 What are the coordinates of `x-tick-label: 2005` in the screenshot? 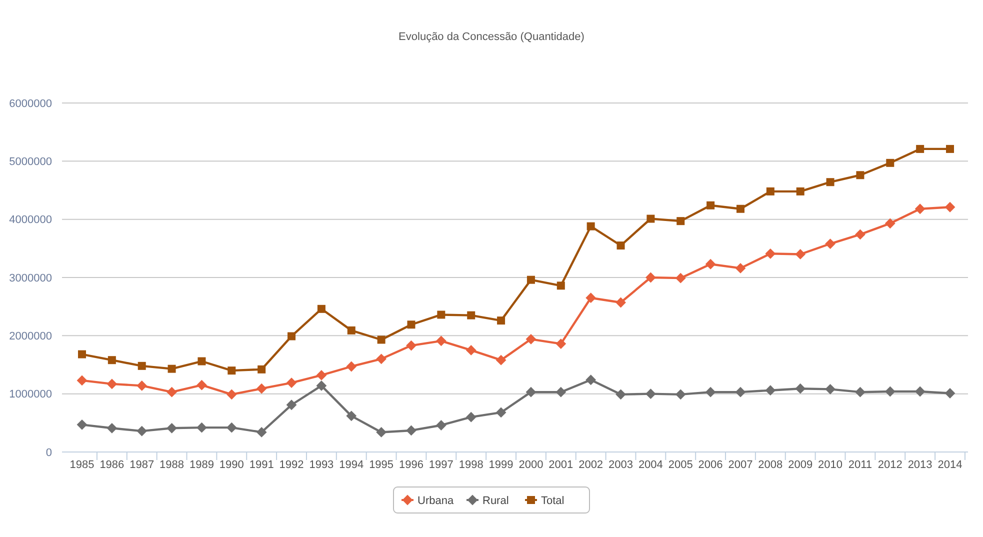 It's located at (680, 465).